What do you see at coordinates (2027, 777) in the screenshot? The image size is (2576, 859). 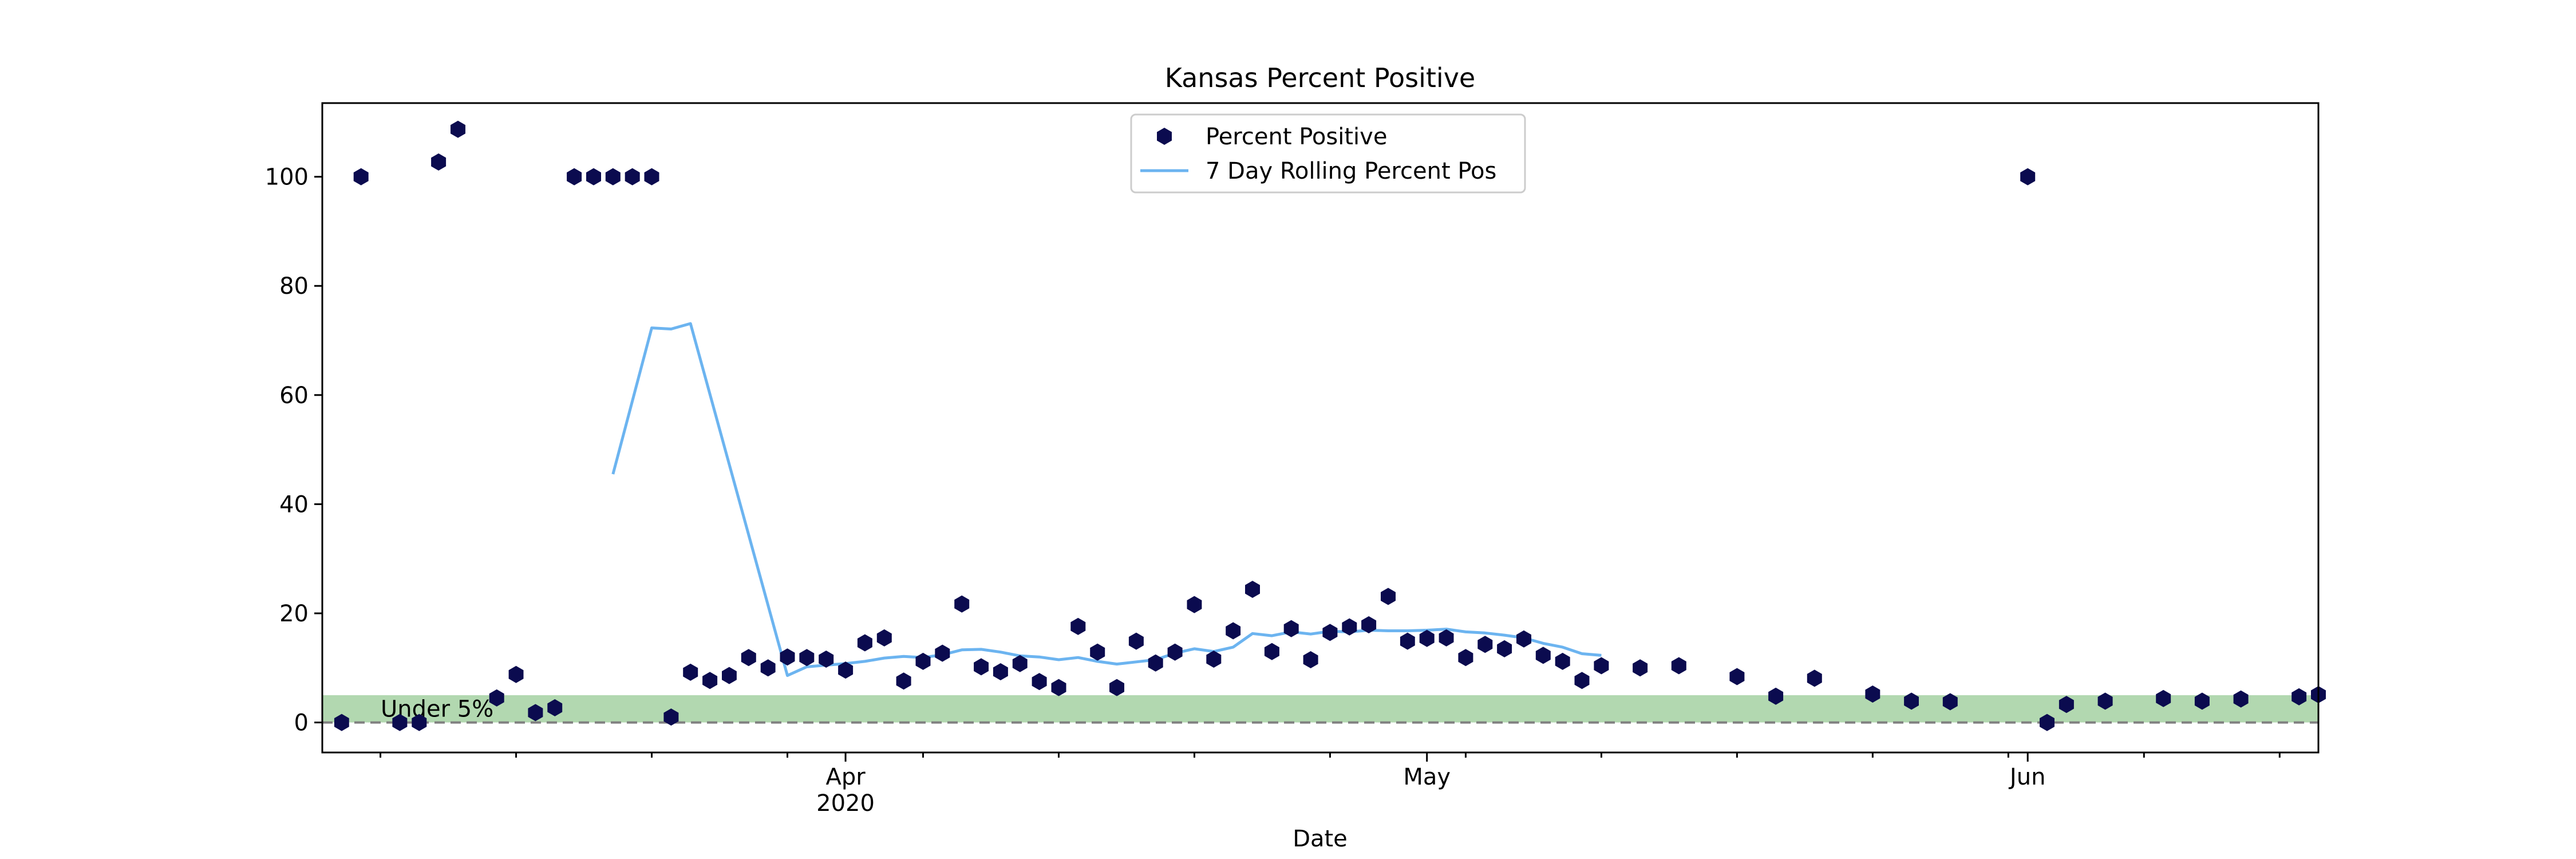 I see `x-tick-label: Jun` at bounding box center [2027, 777].